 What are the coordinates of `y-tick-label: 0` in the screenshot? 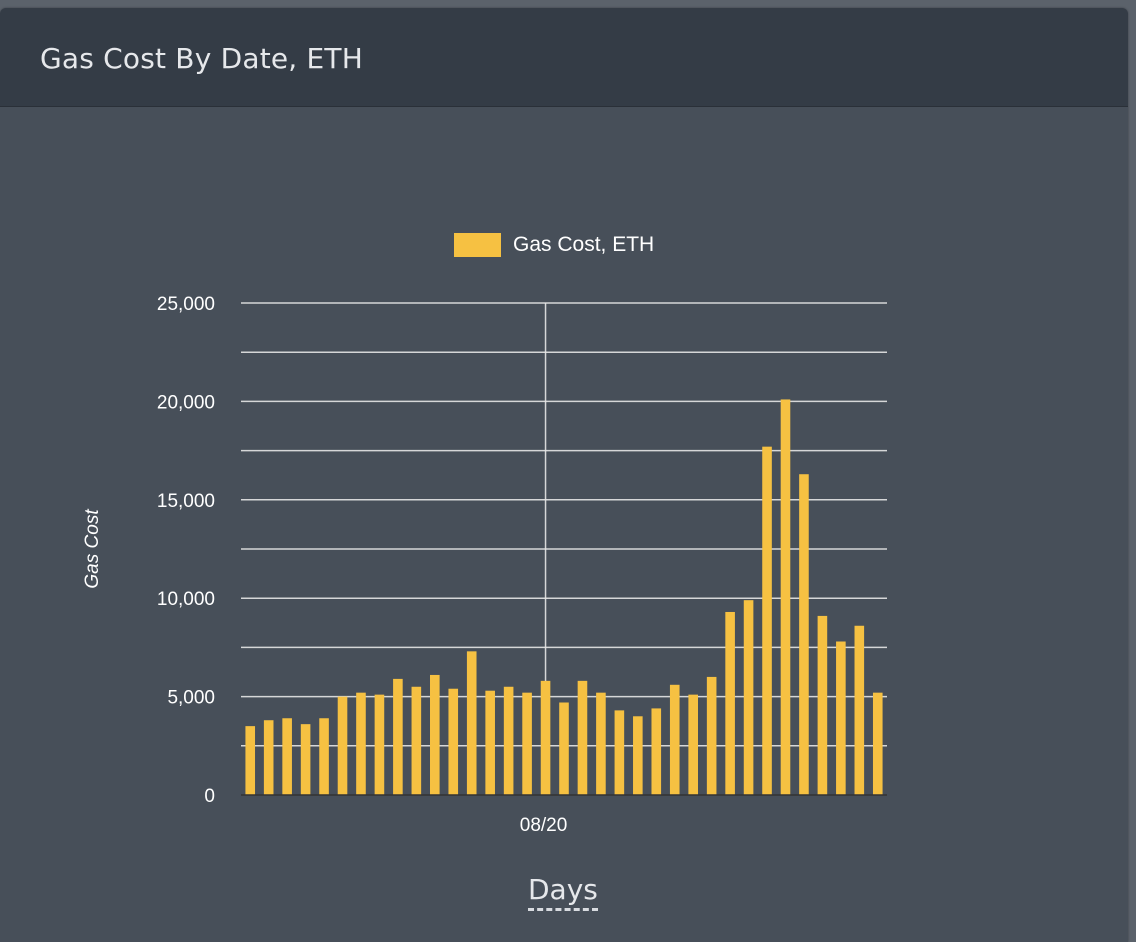 It's located at (209, 796).